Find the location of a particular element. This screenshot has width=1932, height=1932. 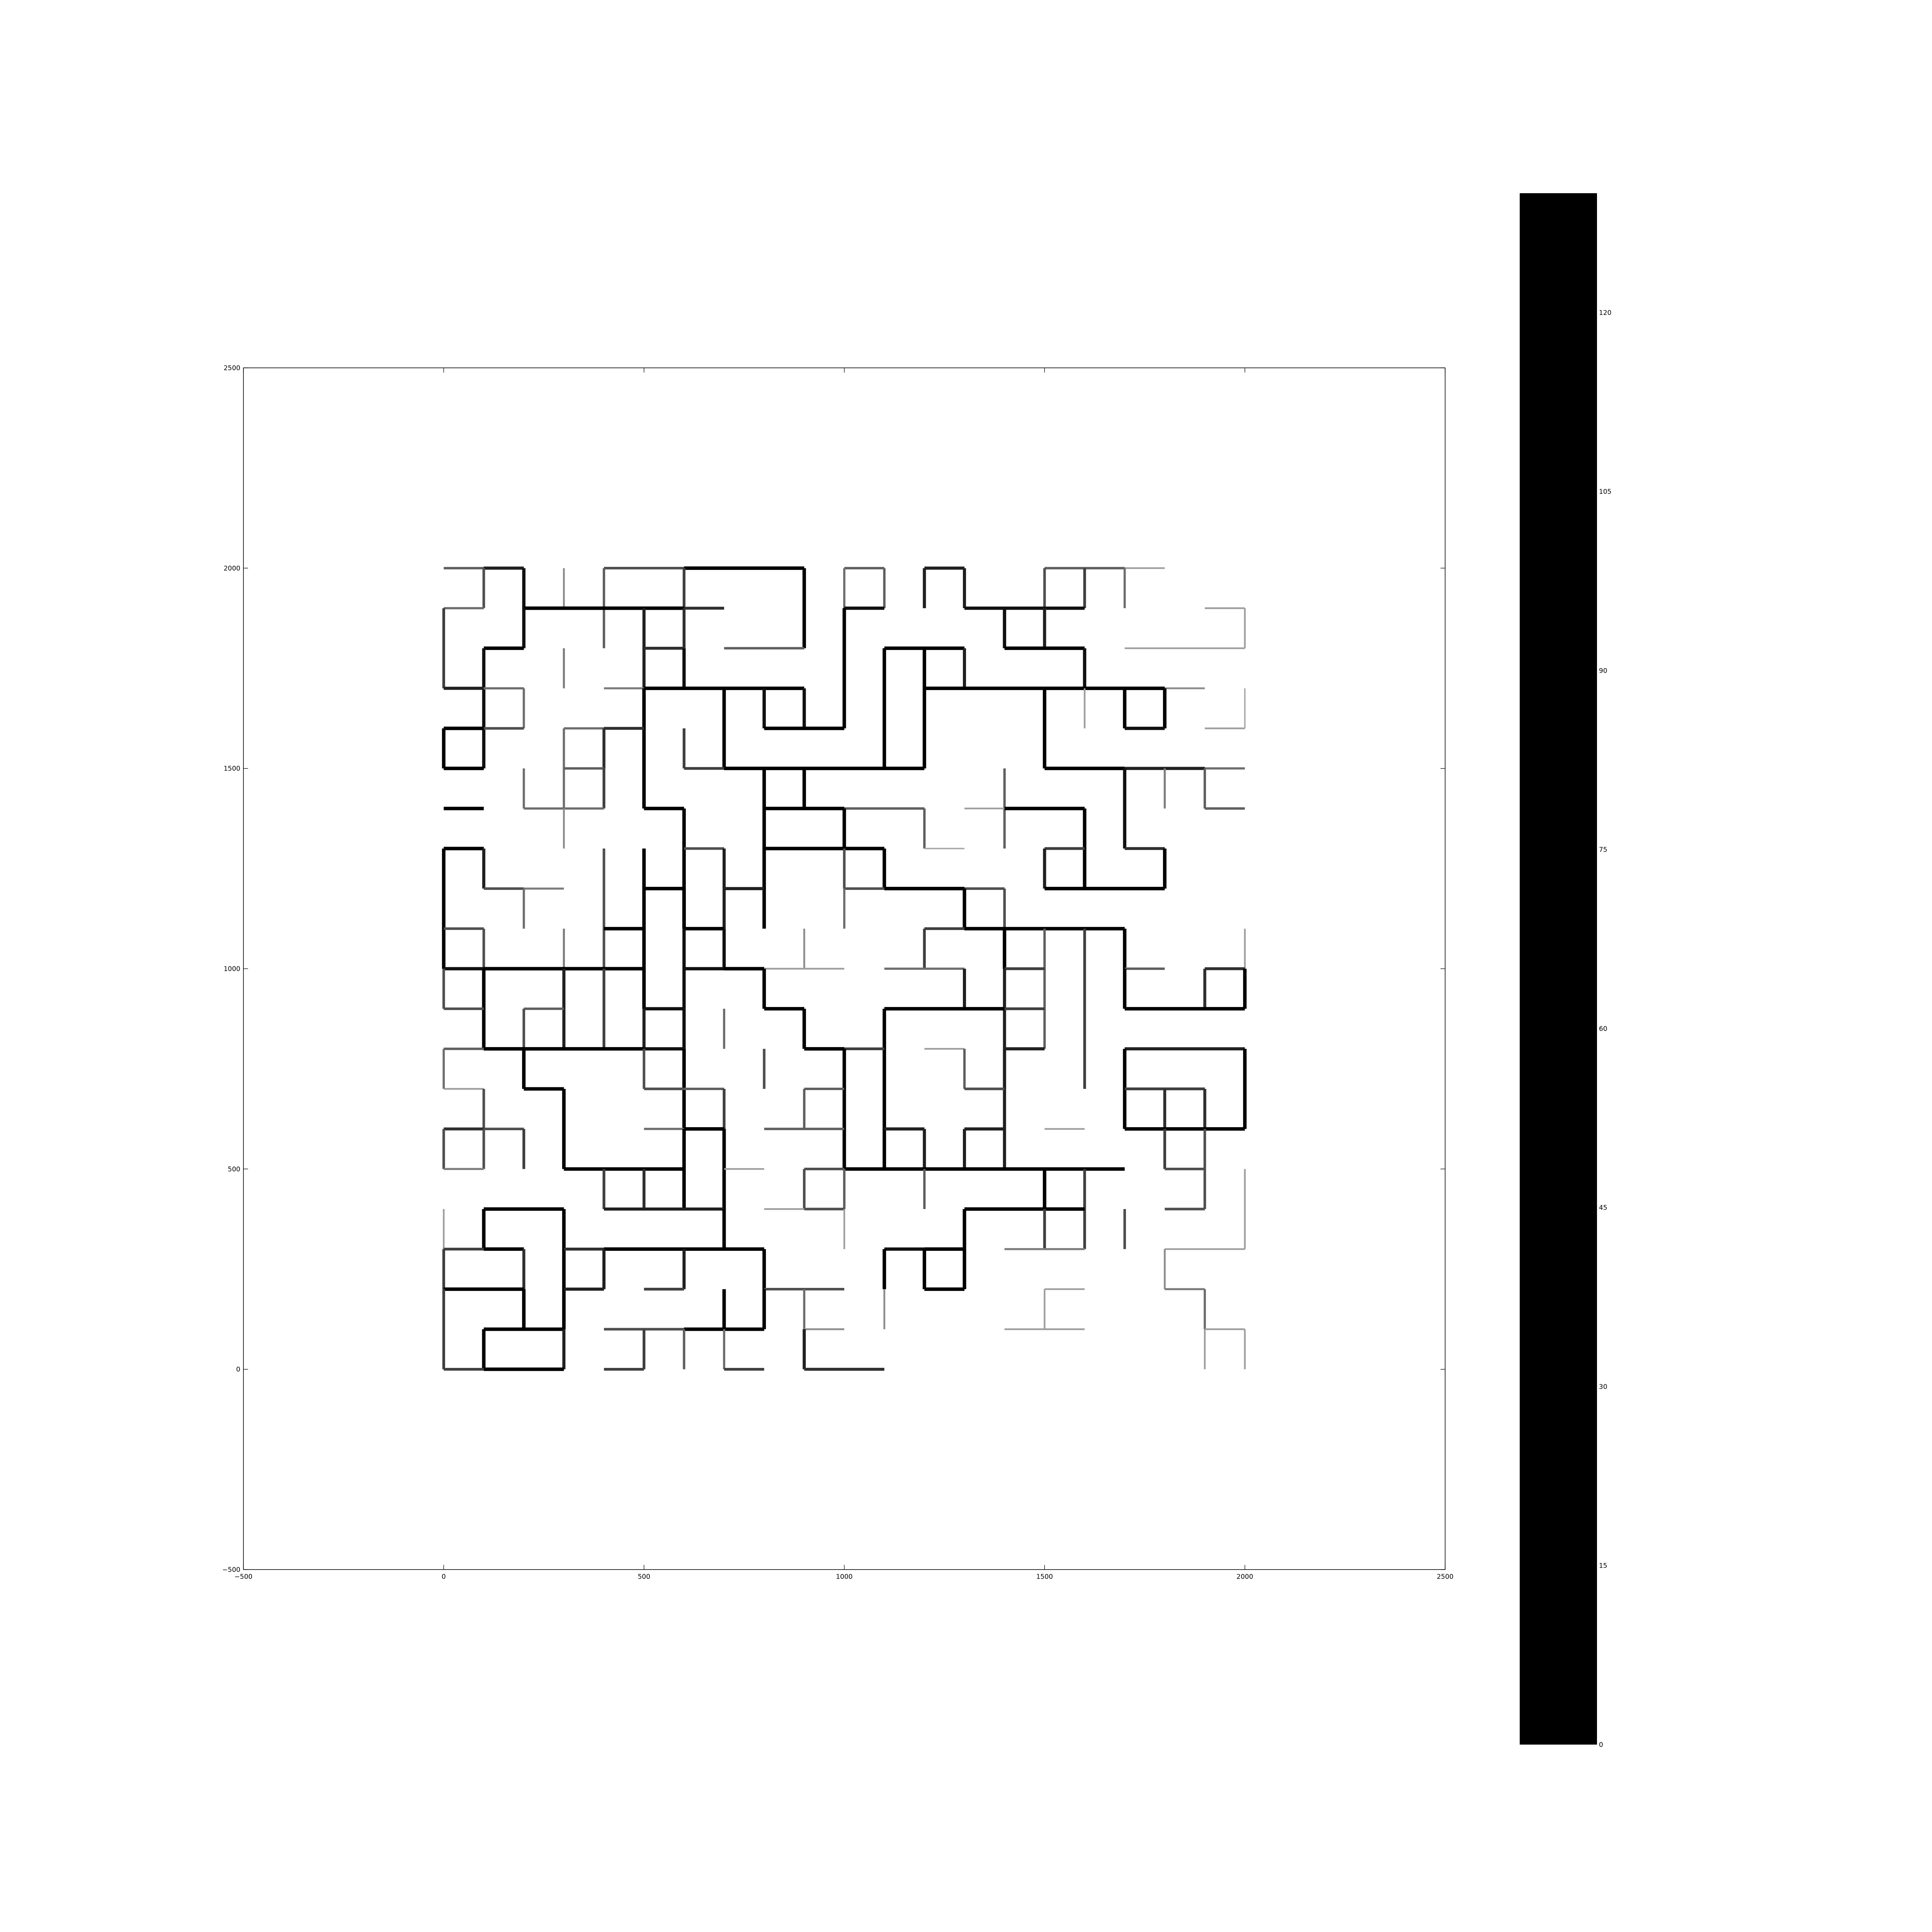

x-tick-label: −500 is located at coordinates (244, 1577).